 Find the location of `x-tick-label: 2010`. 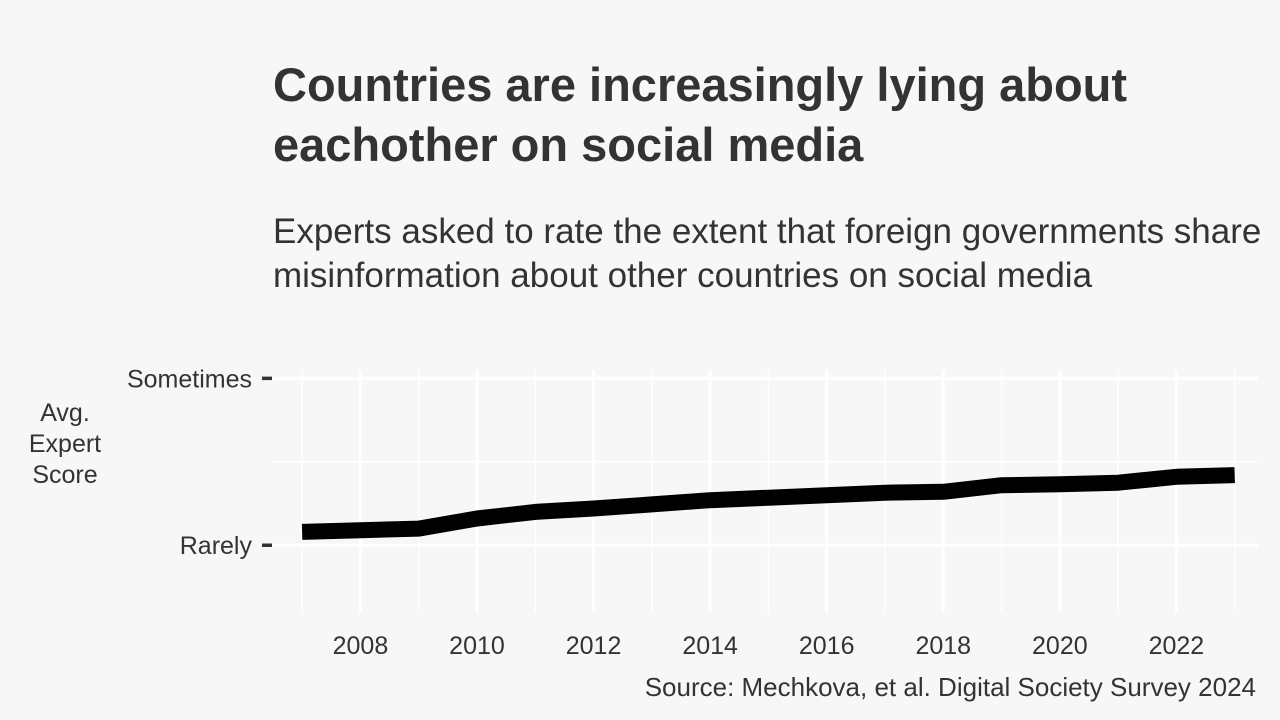

x-tick-label: 2010 is located at coordinates (477, 646).